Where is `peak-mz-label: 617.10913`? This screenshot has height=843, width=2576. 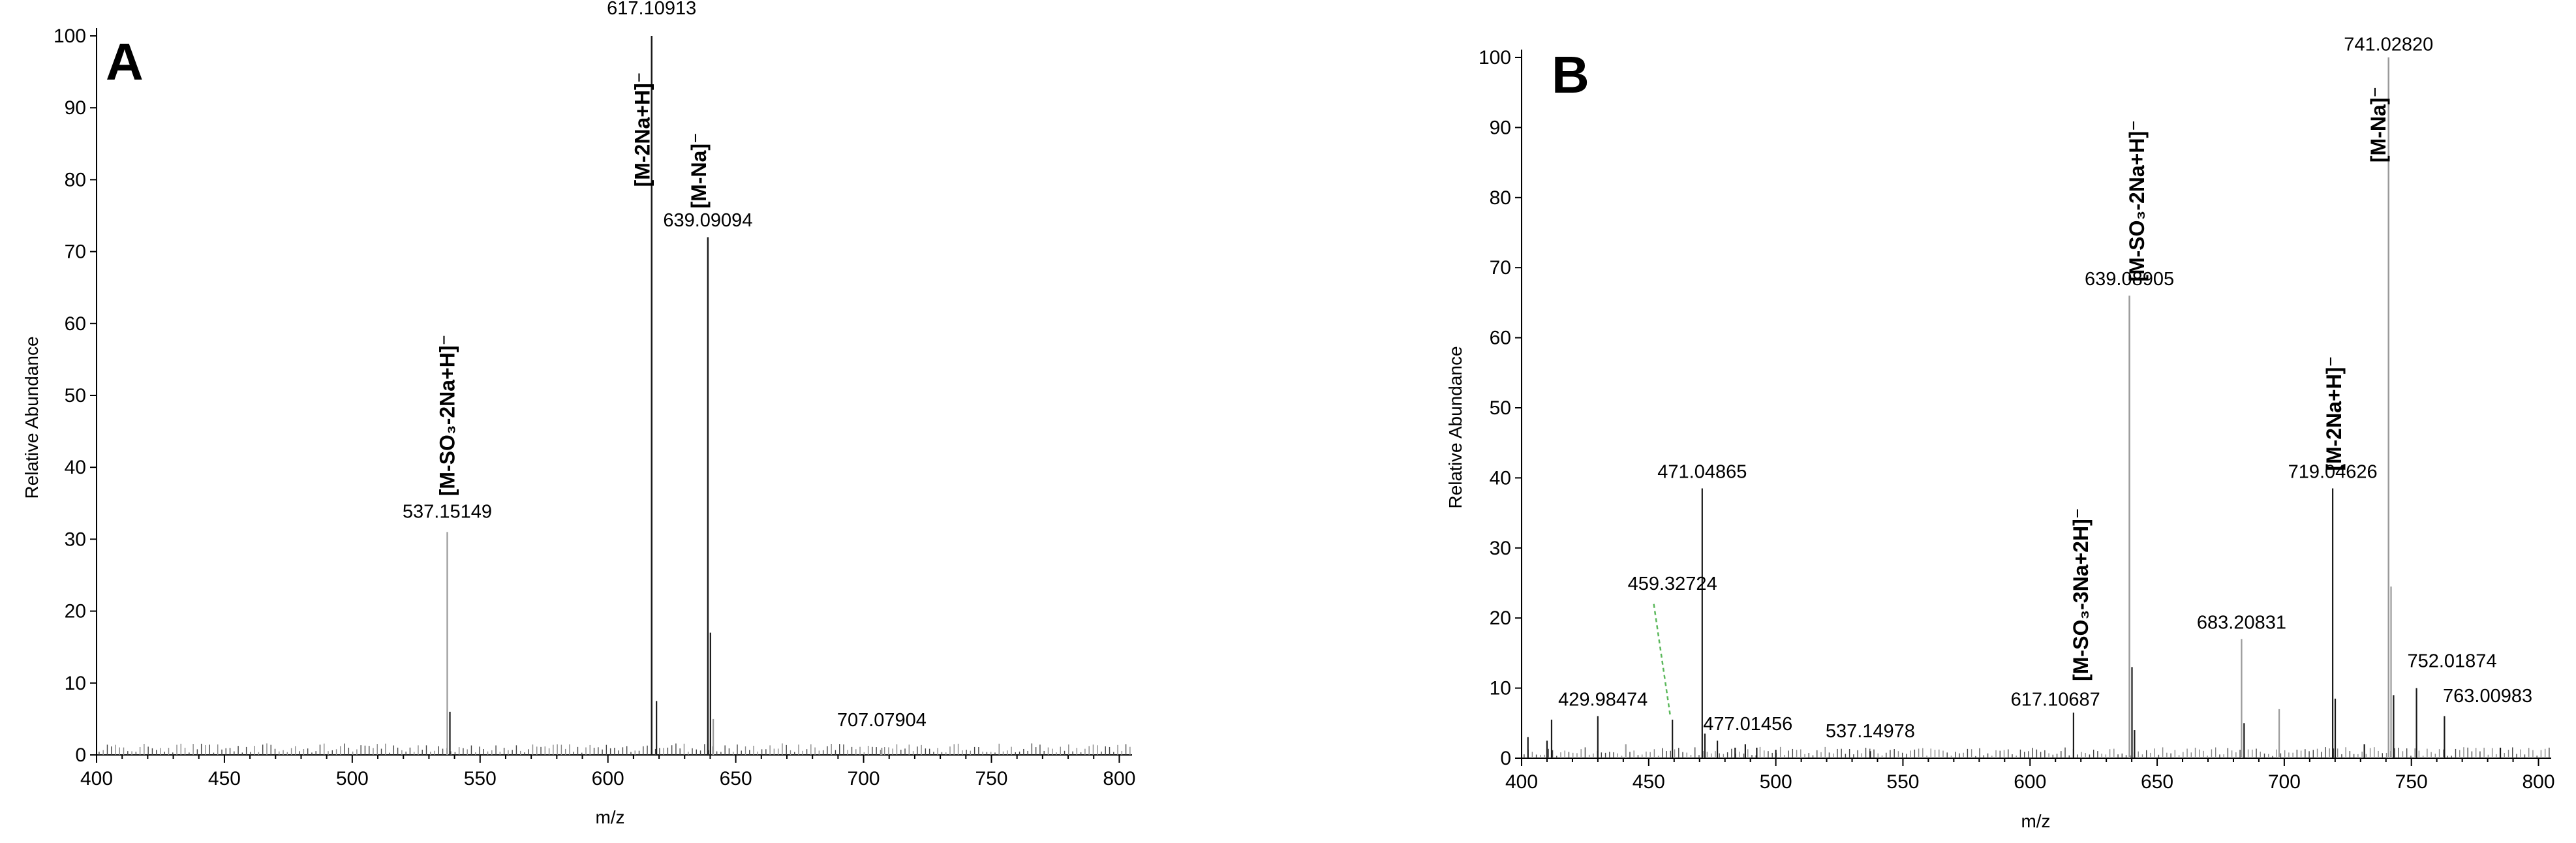 peak-mz-label: 617.10913 is located at coordinates (651, 9).